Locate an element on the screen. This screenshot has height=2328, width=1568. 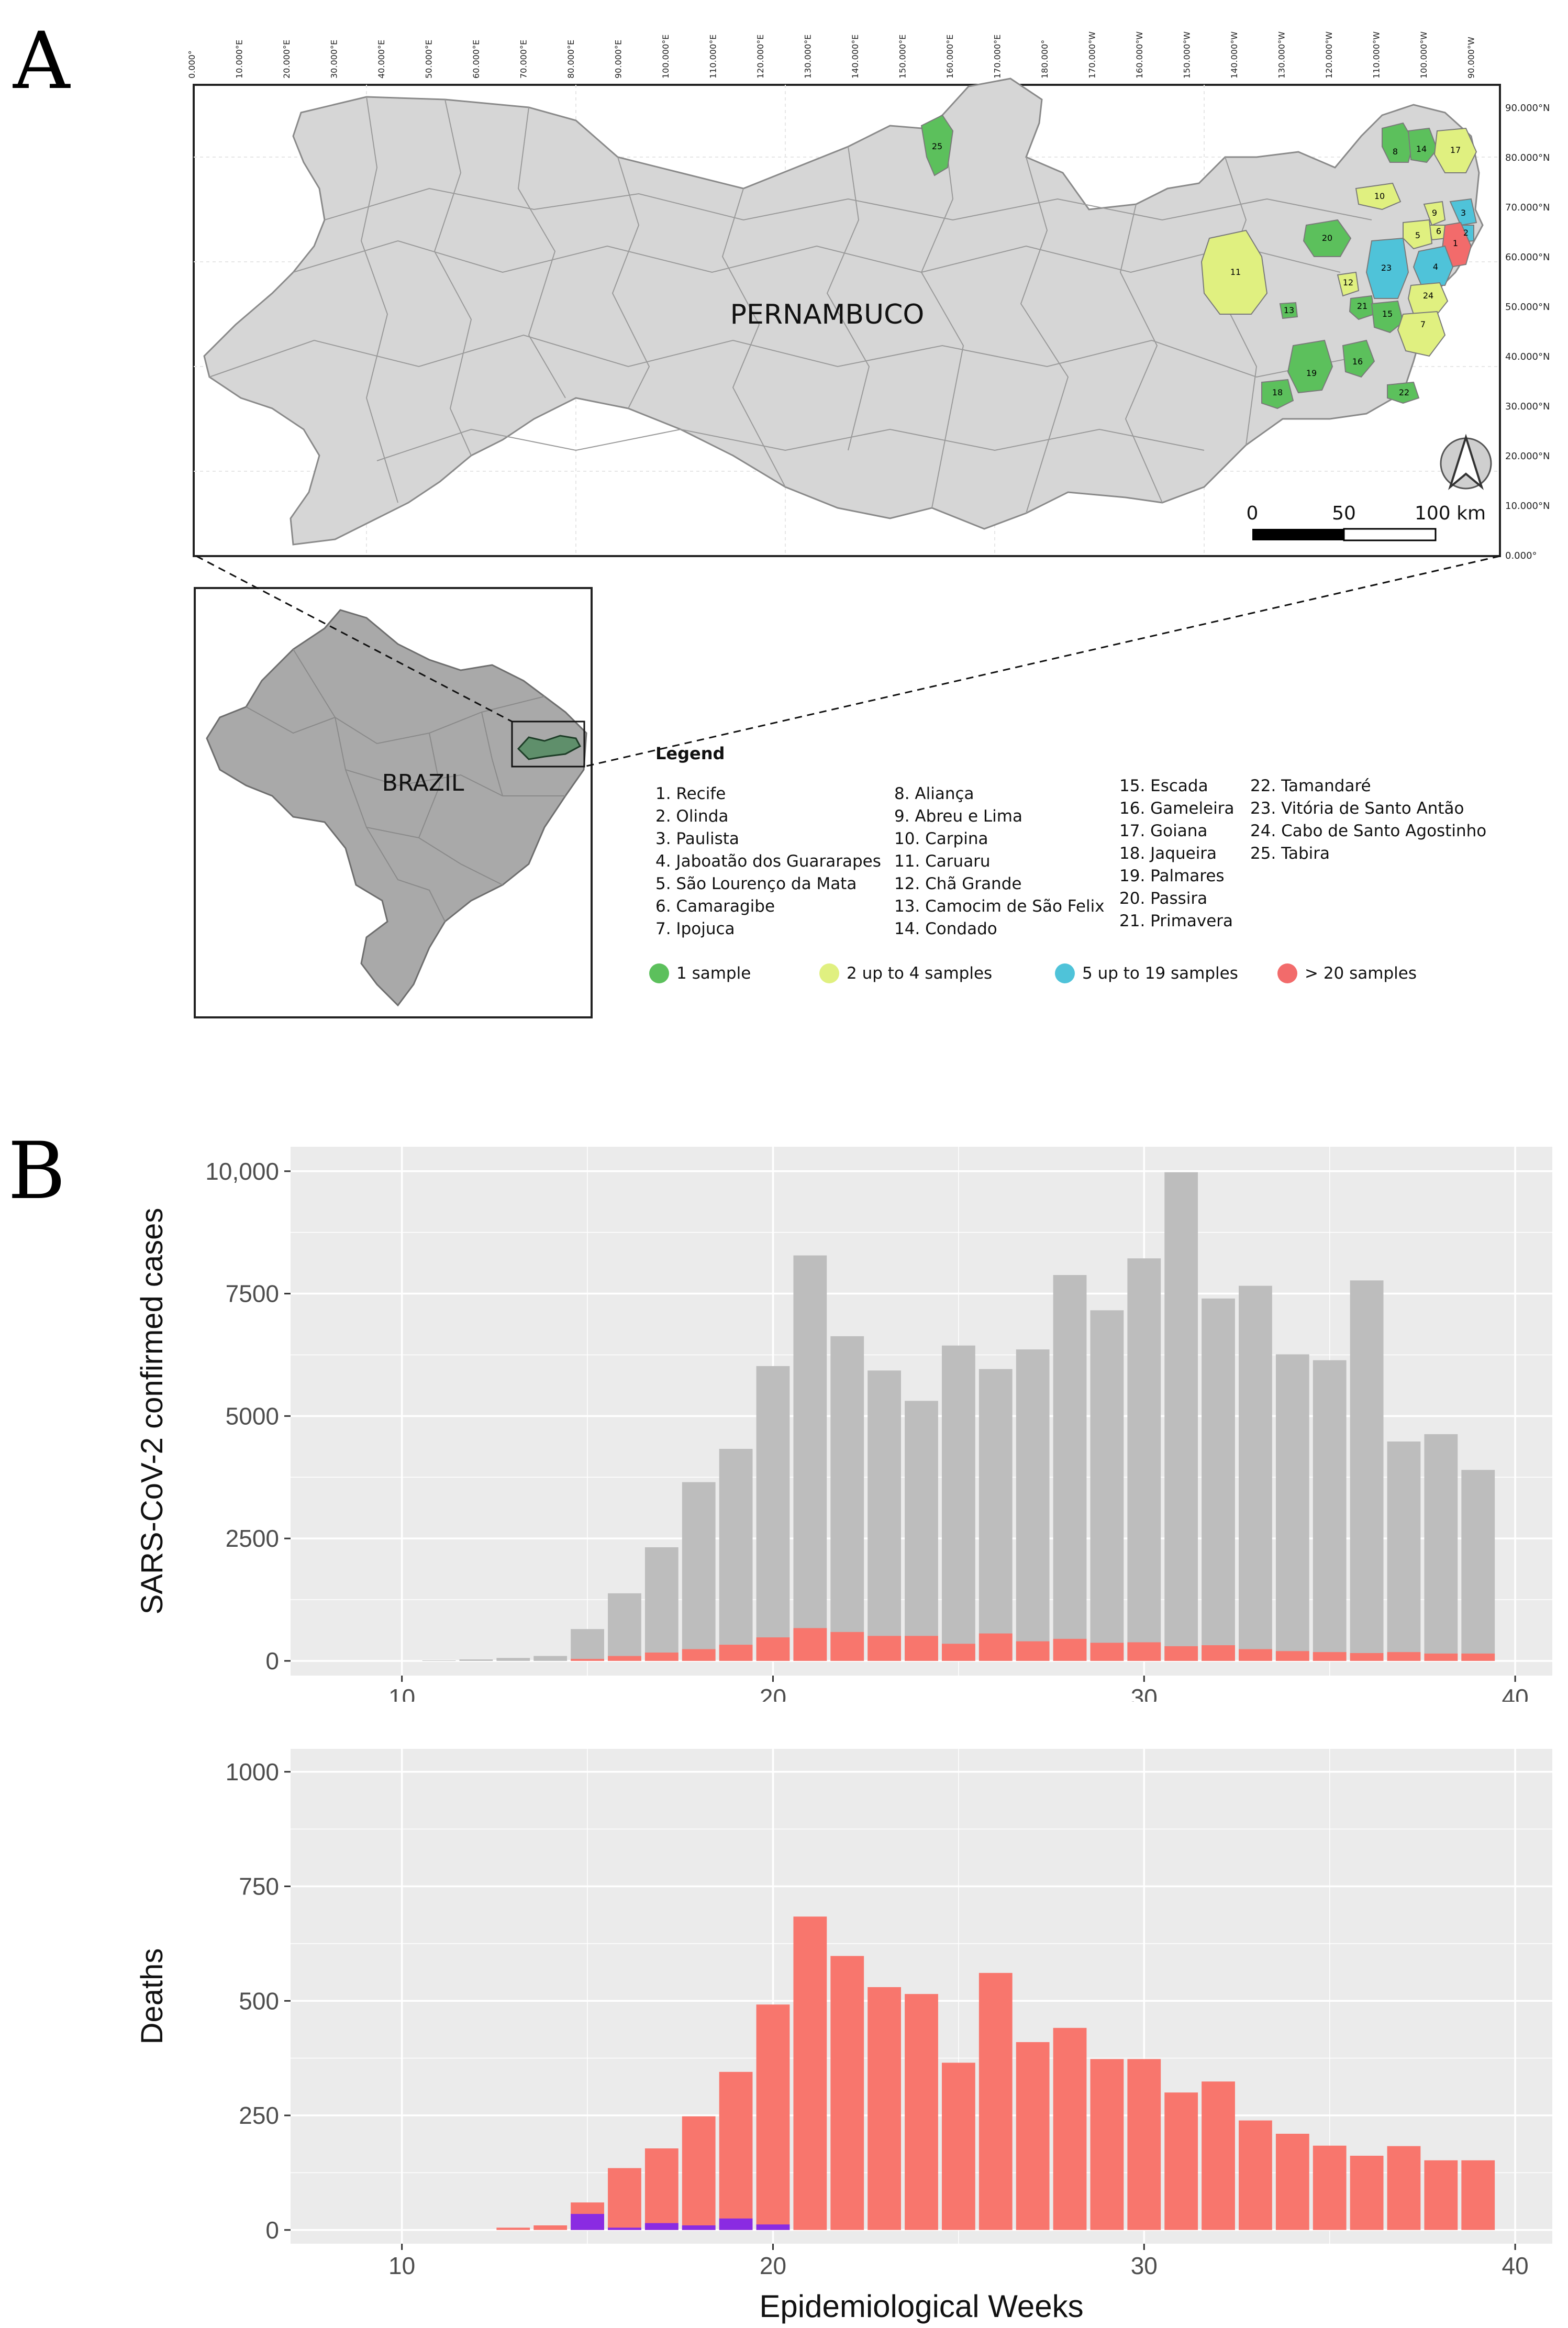
y-tick-label: 10,000 is located at coordinates (242, 1171).